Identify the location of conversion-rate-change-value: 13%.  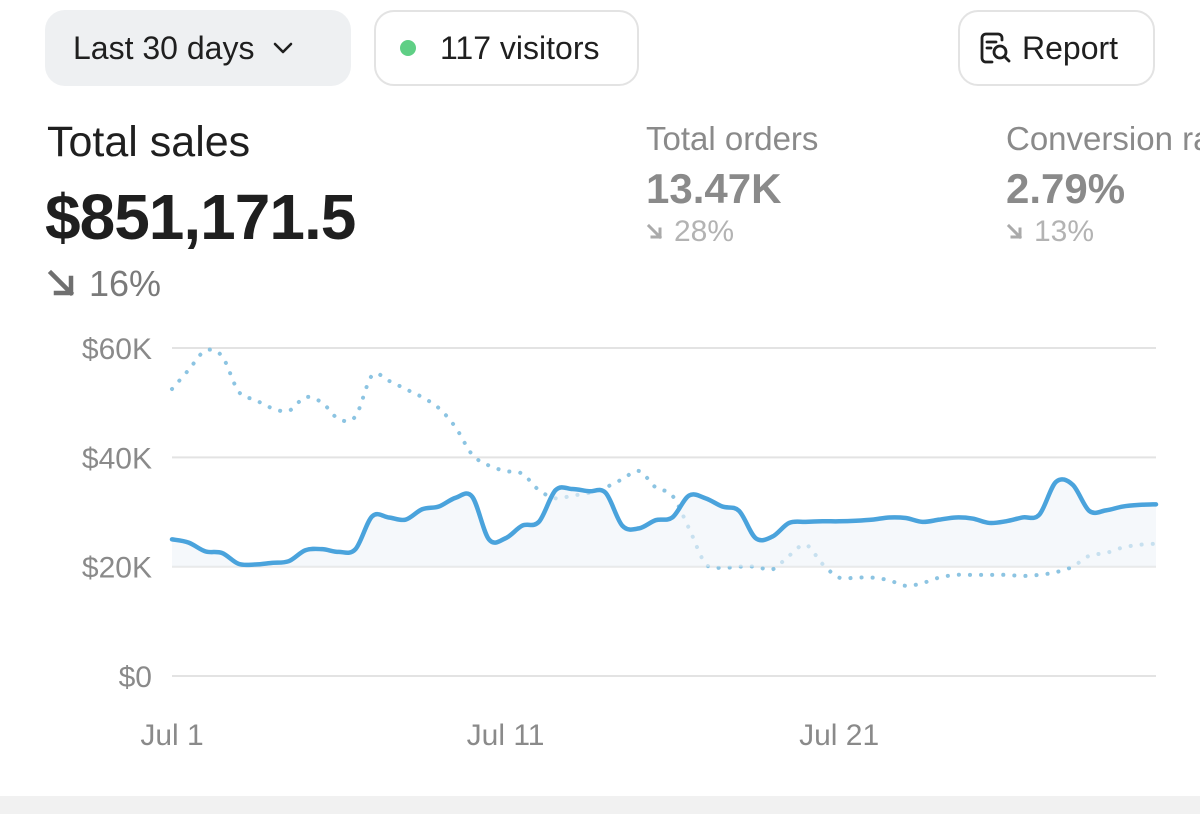
(1064, 231).